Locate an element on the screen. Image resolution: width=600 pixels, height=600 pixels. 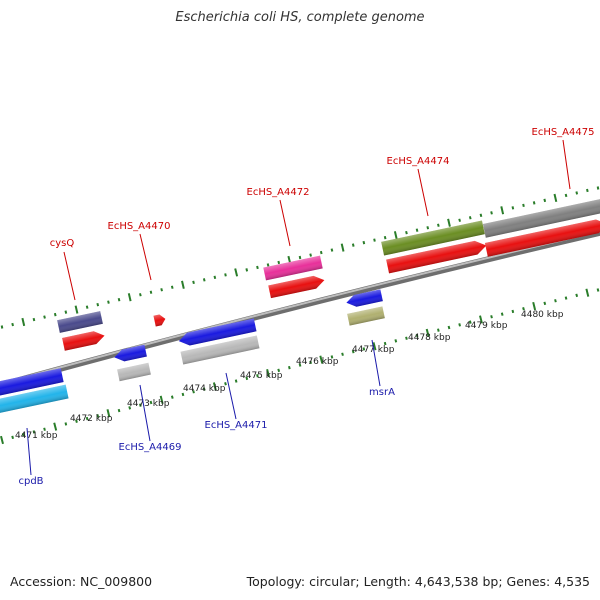
feature-cysQ-cds is located at coordinates (83, 341).